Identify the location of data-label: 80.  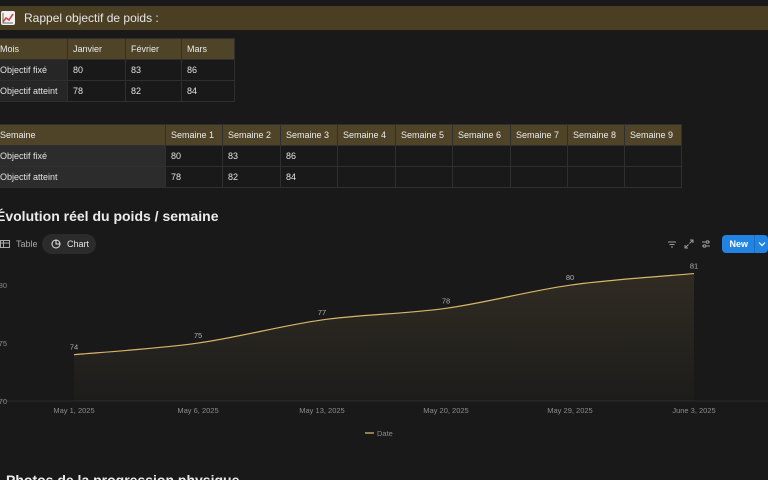
(570, 277).